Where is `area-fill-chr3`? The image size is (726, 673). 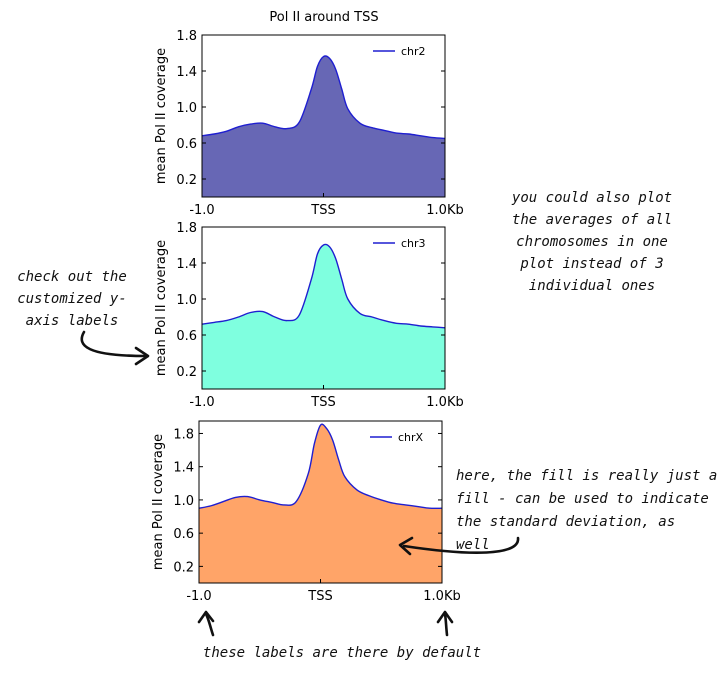
area-fill-chr3 is located at coordinates (323, 316).